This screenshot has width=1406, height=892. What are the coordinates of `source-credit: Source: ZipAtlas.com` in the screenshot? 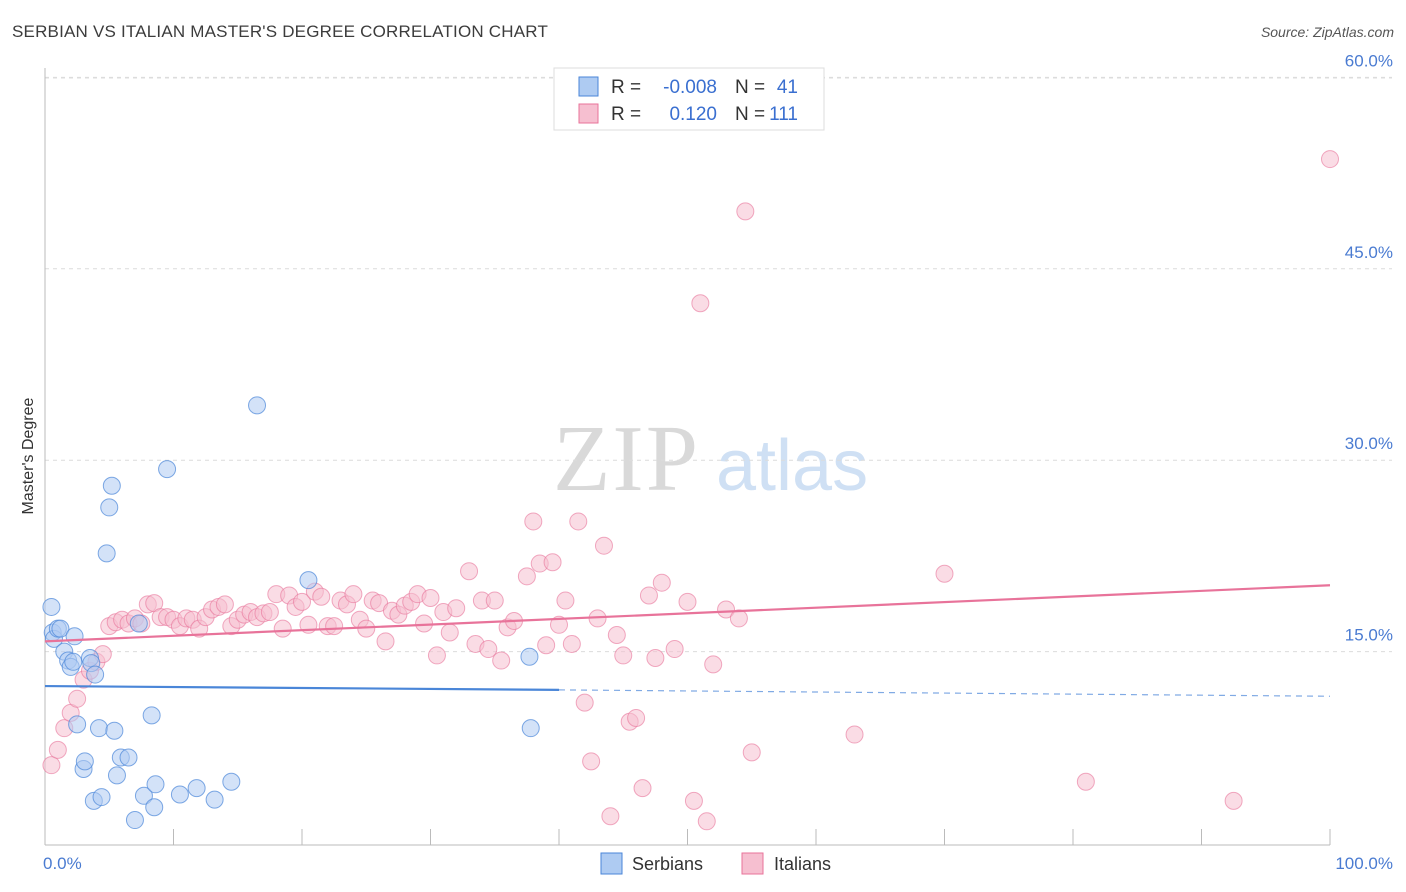 It's located at (1327, 32).